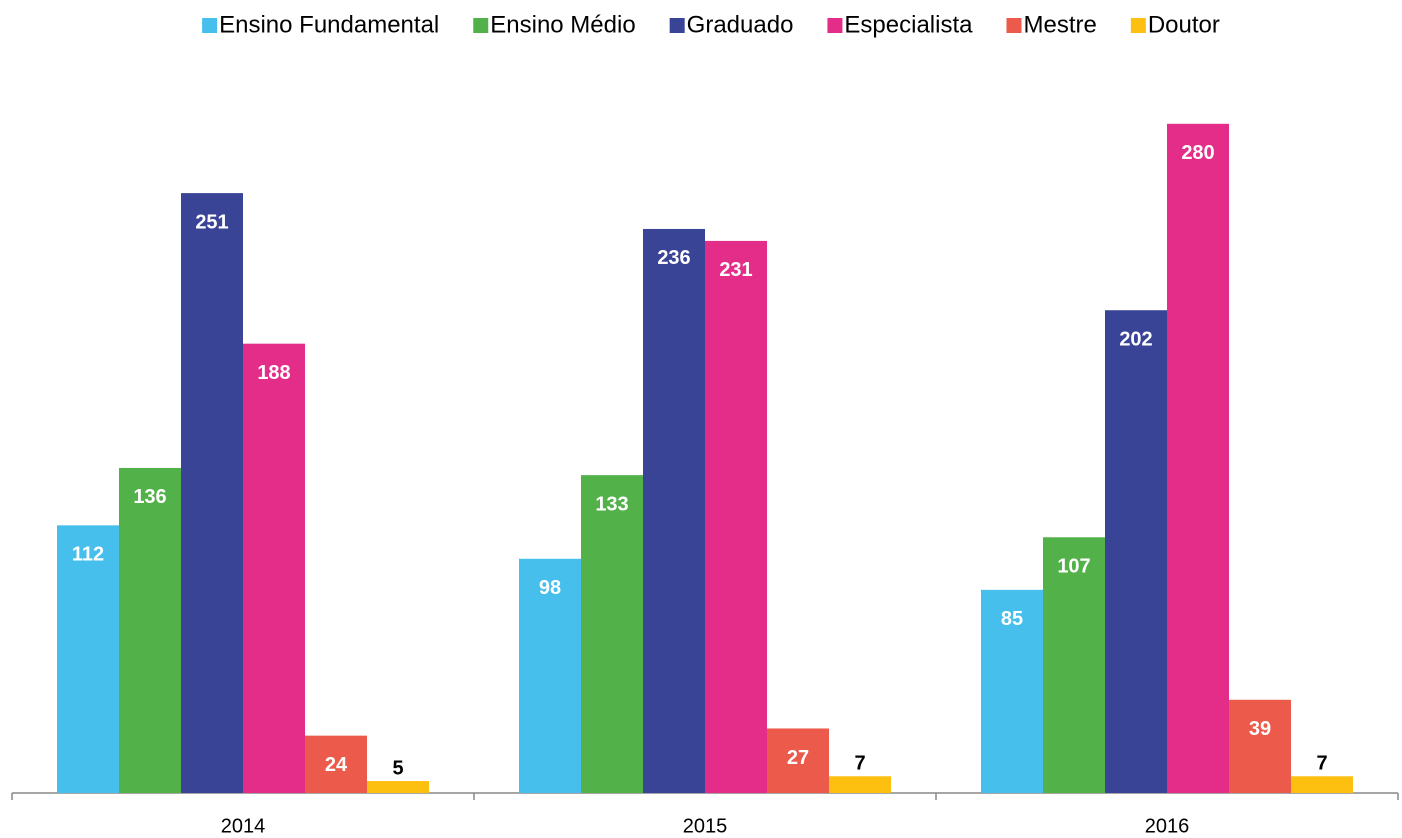  I want to click on legend-label: Doutor, so click(1184, 24).